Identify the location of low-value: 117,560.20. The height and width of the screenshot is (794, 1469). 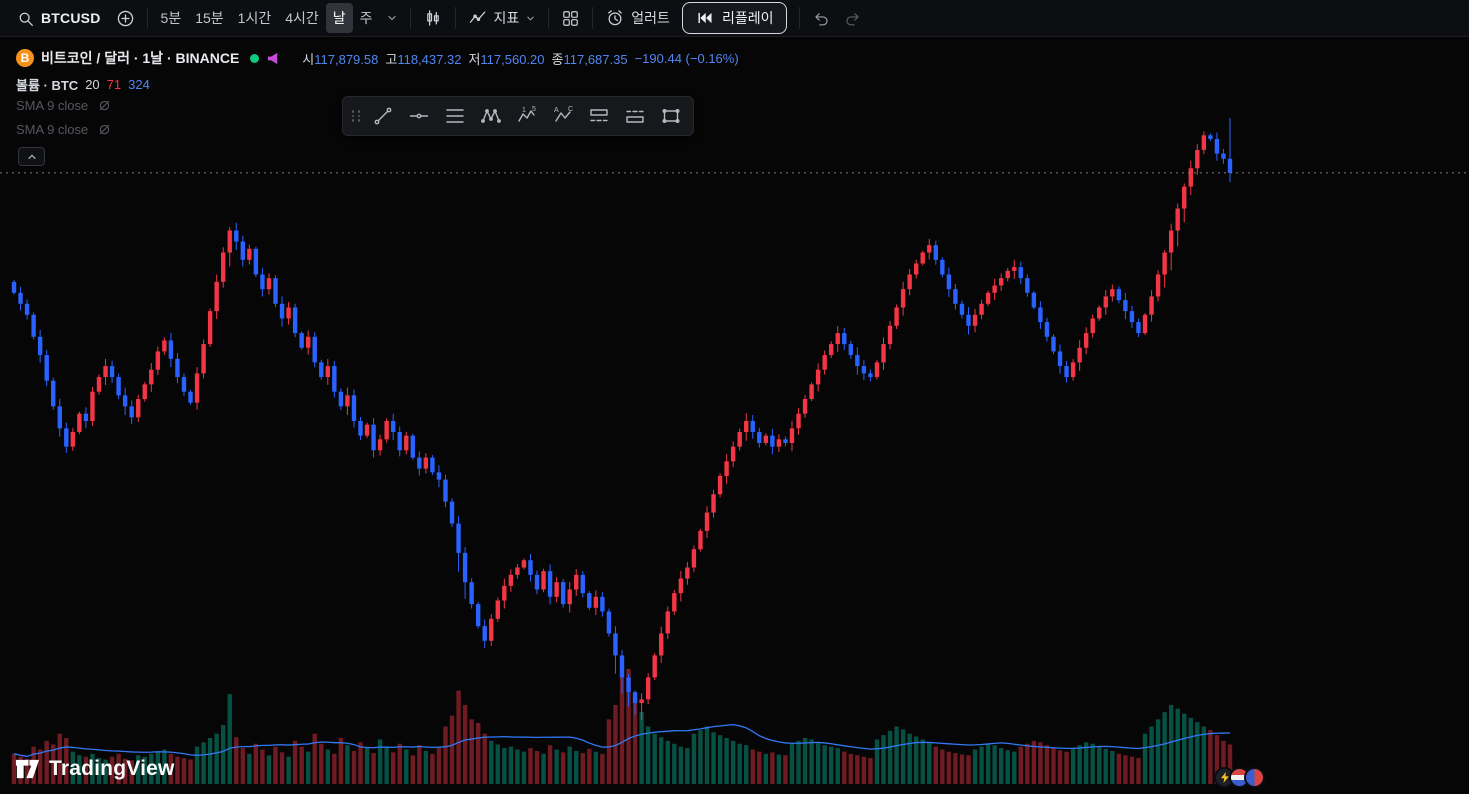
(512, 59).